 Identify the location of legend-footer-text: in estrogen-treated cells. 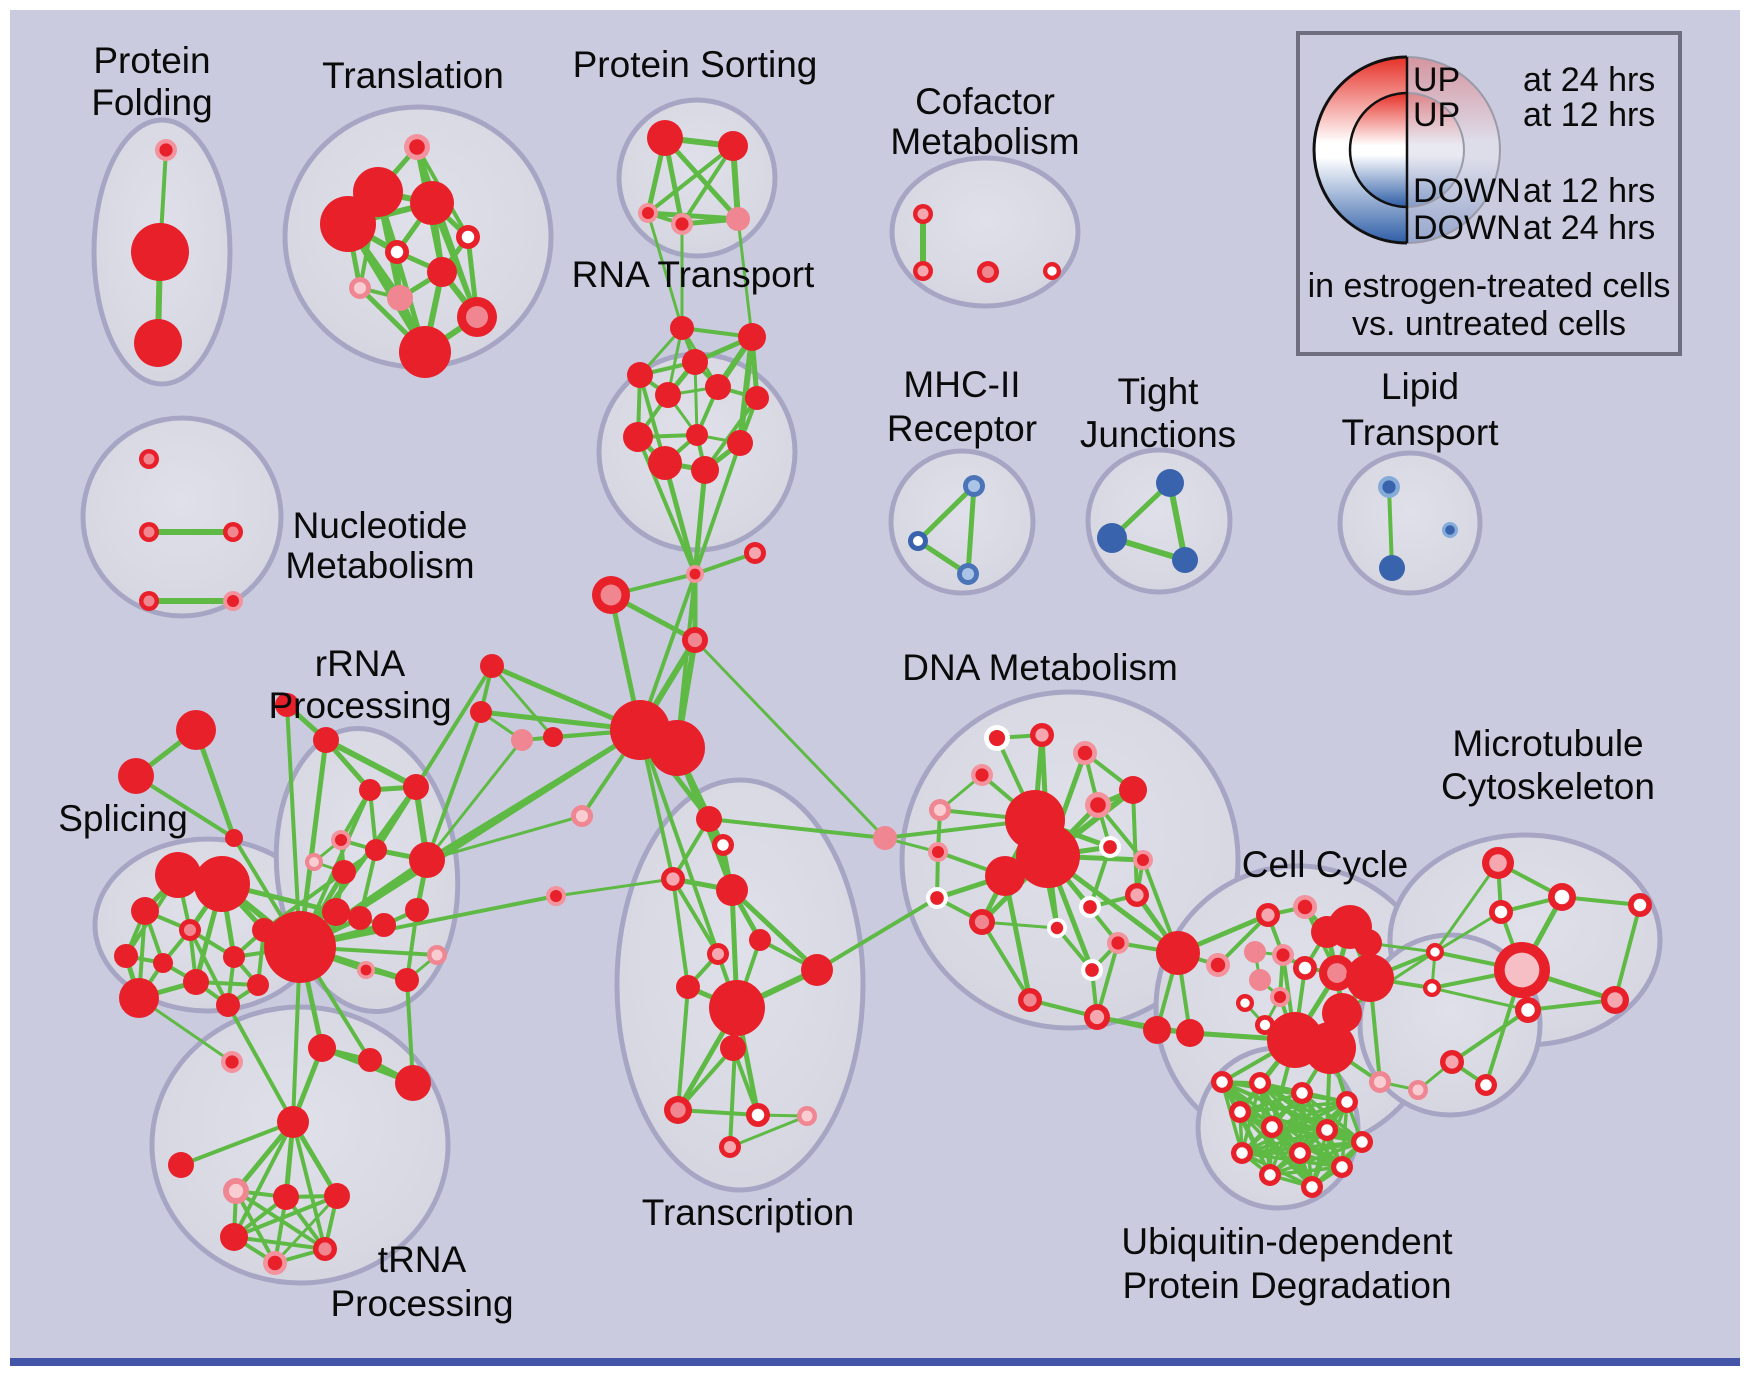
(1489, 286).